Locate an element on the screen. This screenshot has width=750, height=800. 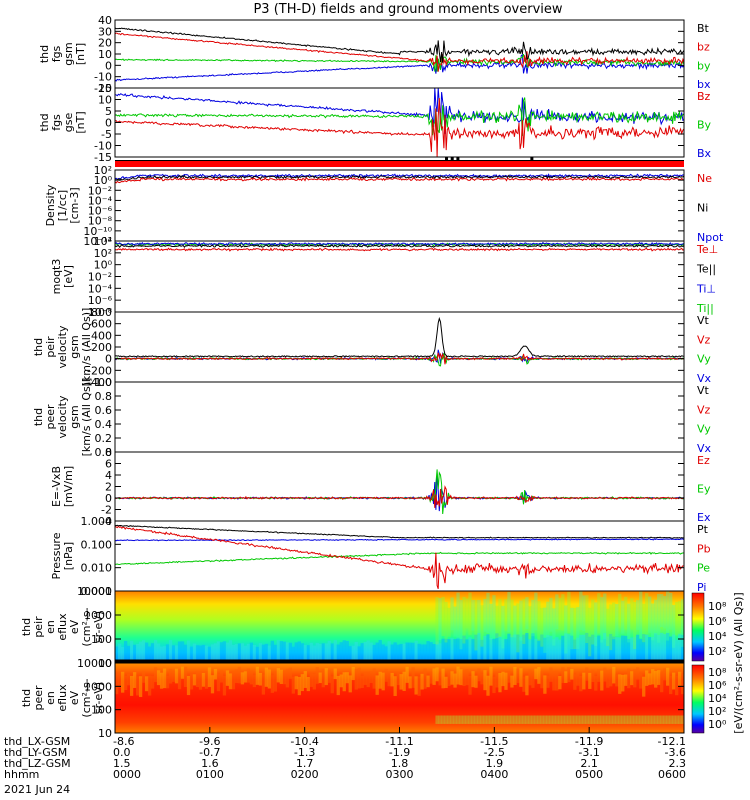
y-tick-label: 10 is located at coordinates (105, 54).